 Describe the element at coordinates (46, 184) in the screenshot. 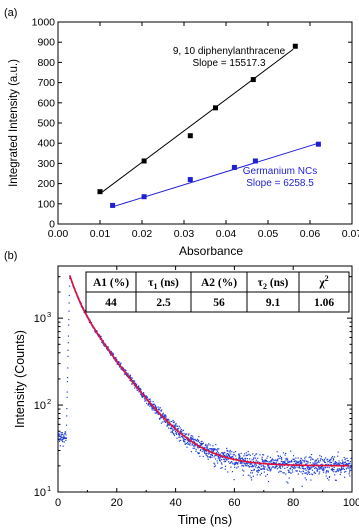

I see `y-tick-label-a: 200` at that location.